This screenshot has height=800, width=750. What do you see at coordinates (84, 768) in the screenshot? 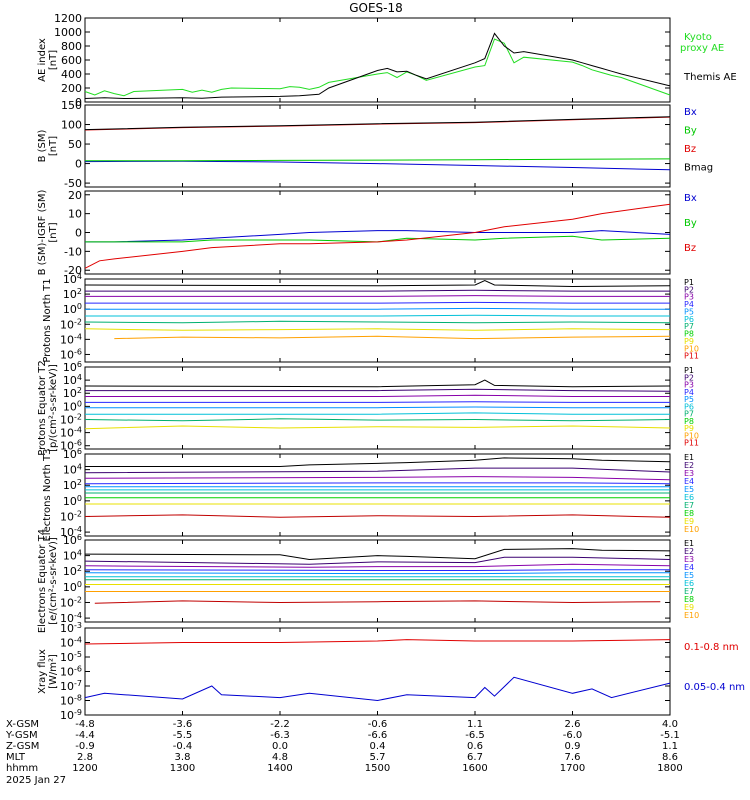
I see `x-tick-label: 1200` at bounding box center [84, 768].